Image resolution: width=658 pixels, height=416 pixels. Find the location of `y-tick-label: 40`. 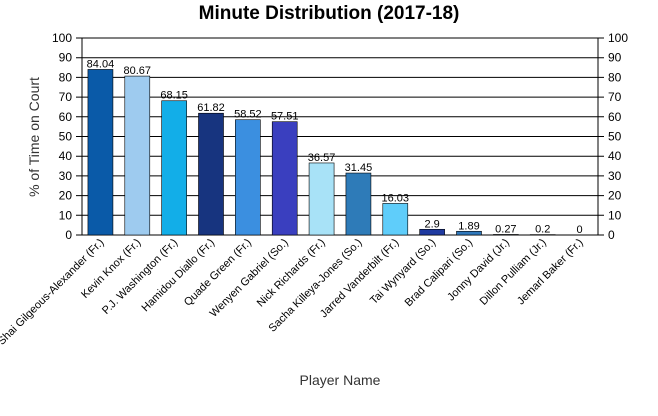

y-tick-label: 40 is located at coordinates (66, 156).